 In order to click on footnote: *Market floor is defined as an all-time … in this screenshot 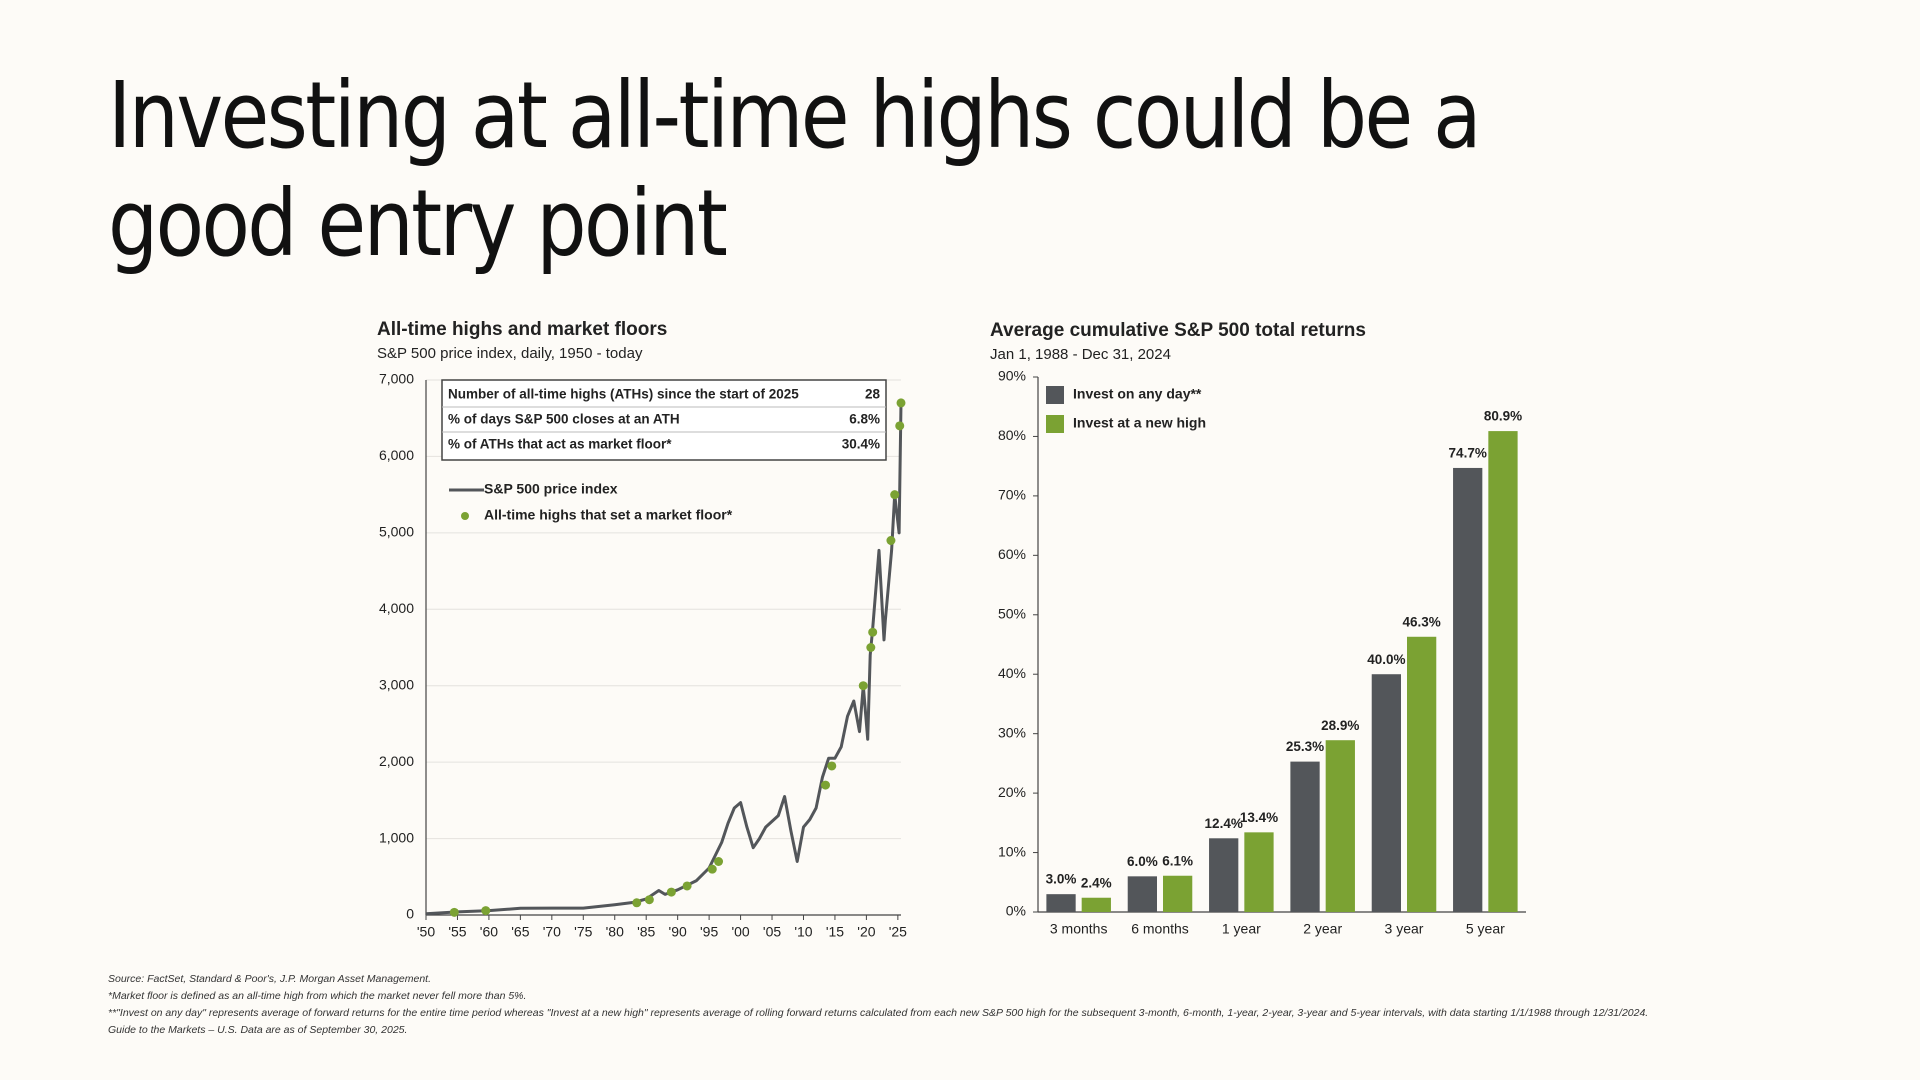, I will do `click(317, 996)`.